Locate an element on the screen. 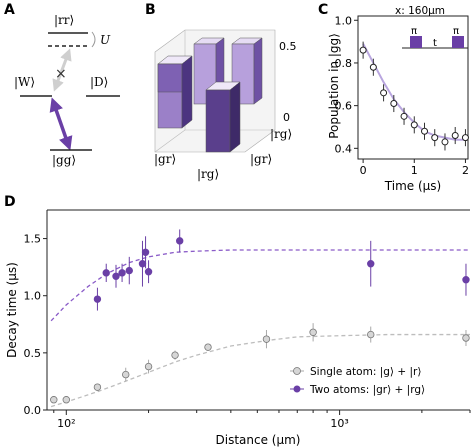 The image size is (474, 448). pulse-pi-1-label: π is located at coordinates (414, 31).